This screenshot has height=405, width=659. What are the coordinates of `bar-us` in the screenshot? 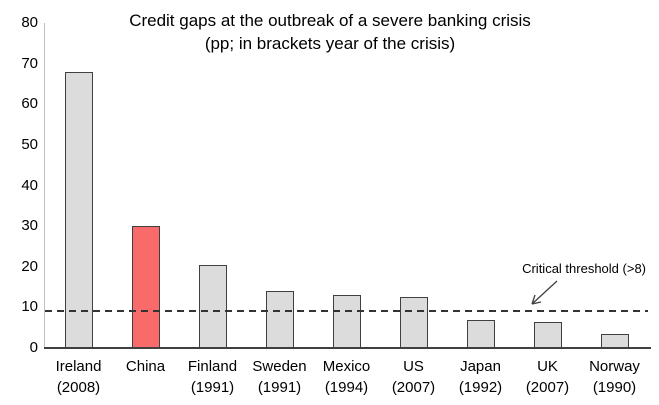 It's located at (413, 322).